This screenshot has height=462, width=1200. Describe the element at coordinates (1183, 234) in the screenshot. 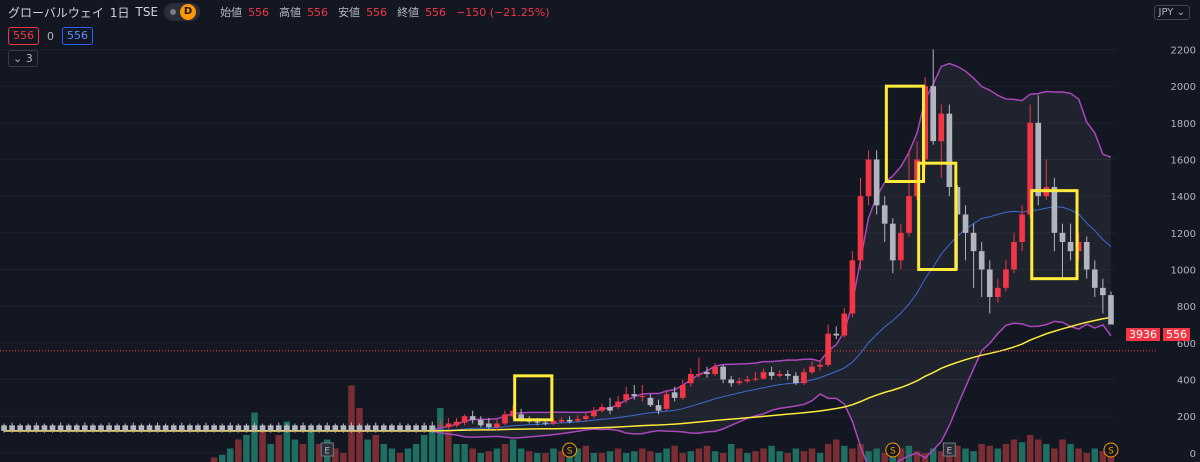

I see `y-tick-label: 1200` at that location.